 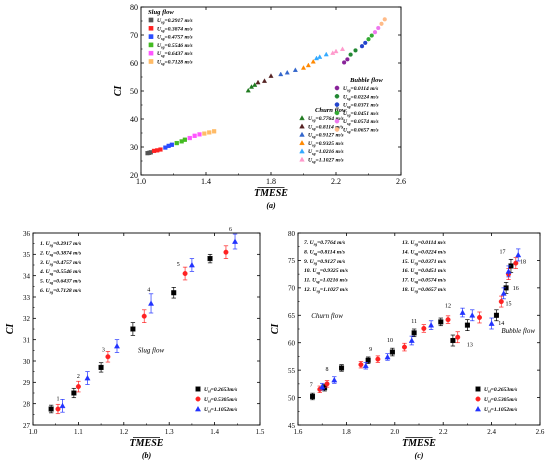 What do you see at coordinates (325, 127) in the screenshot?
I see `legend-label: Usg=0.8114 m/s` at bounding box center [325, 127].